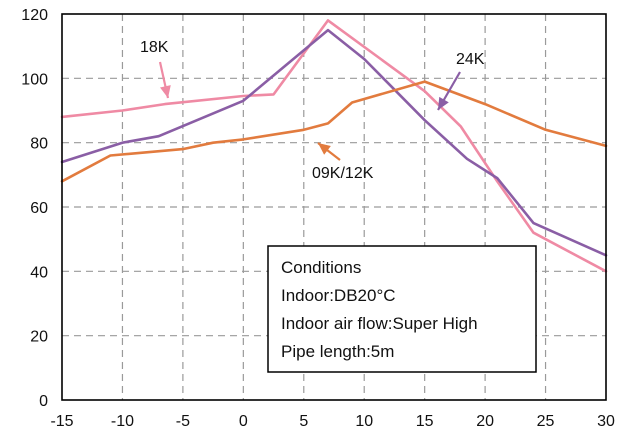 The height and width of the screenshot is (438, 630). What do you see at coordinates (34, 15) in the screenshot?
I see `y-tick-label: 120` at bounding box center [34, 15].